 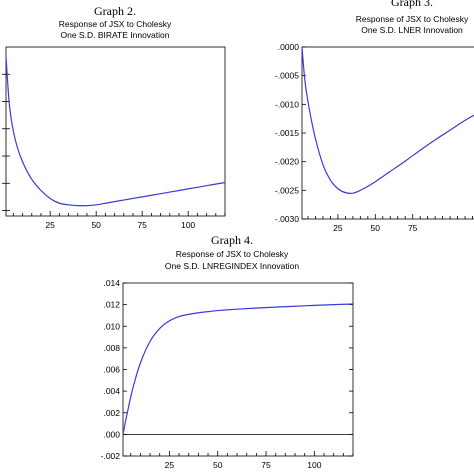 I want to click on y-tick-label: .0000, so click(x=289, y=47).